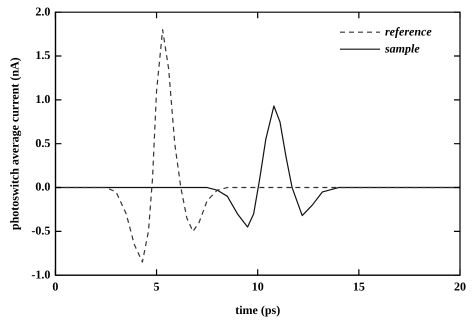 Image resolution: width=474 pixels, height=326 pixels. I want to click on y-axis-title: photoswitch average current (nA), so click(14, 143).